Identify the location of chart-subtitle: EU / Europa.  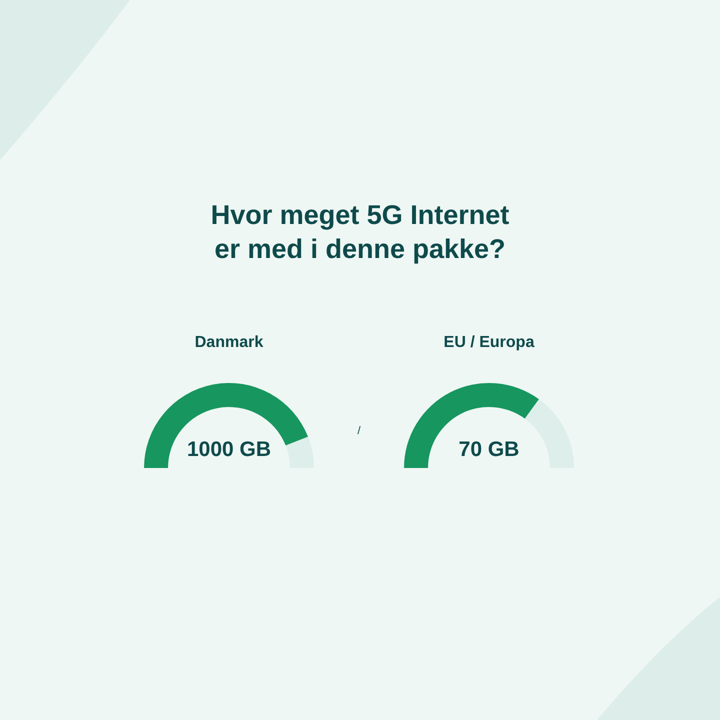
(489, 342).